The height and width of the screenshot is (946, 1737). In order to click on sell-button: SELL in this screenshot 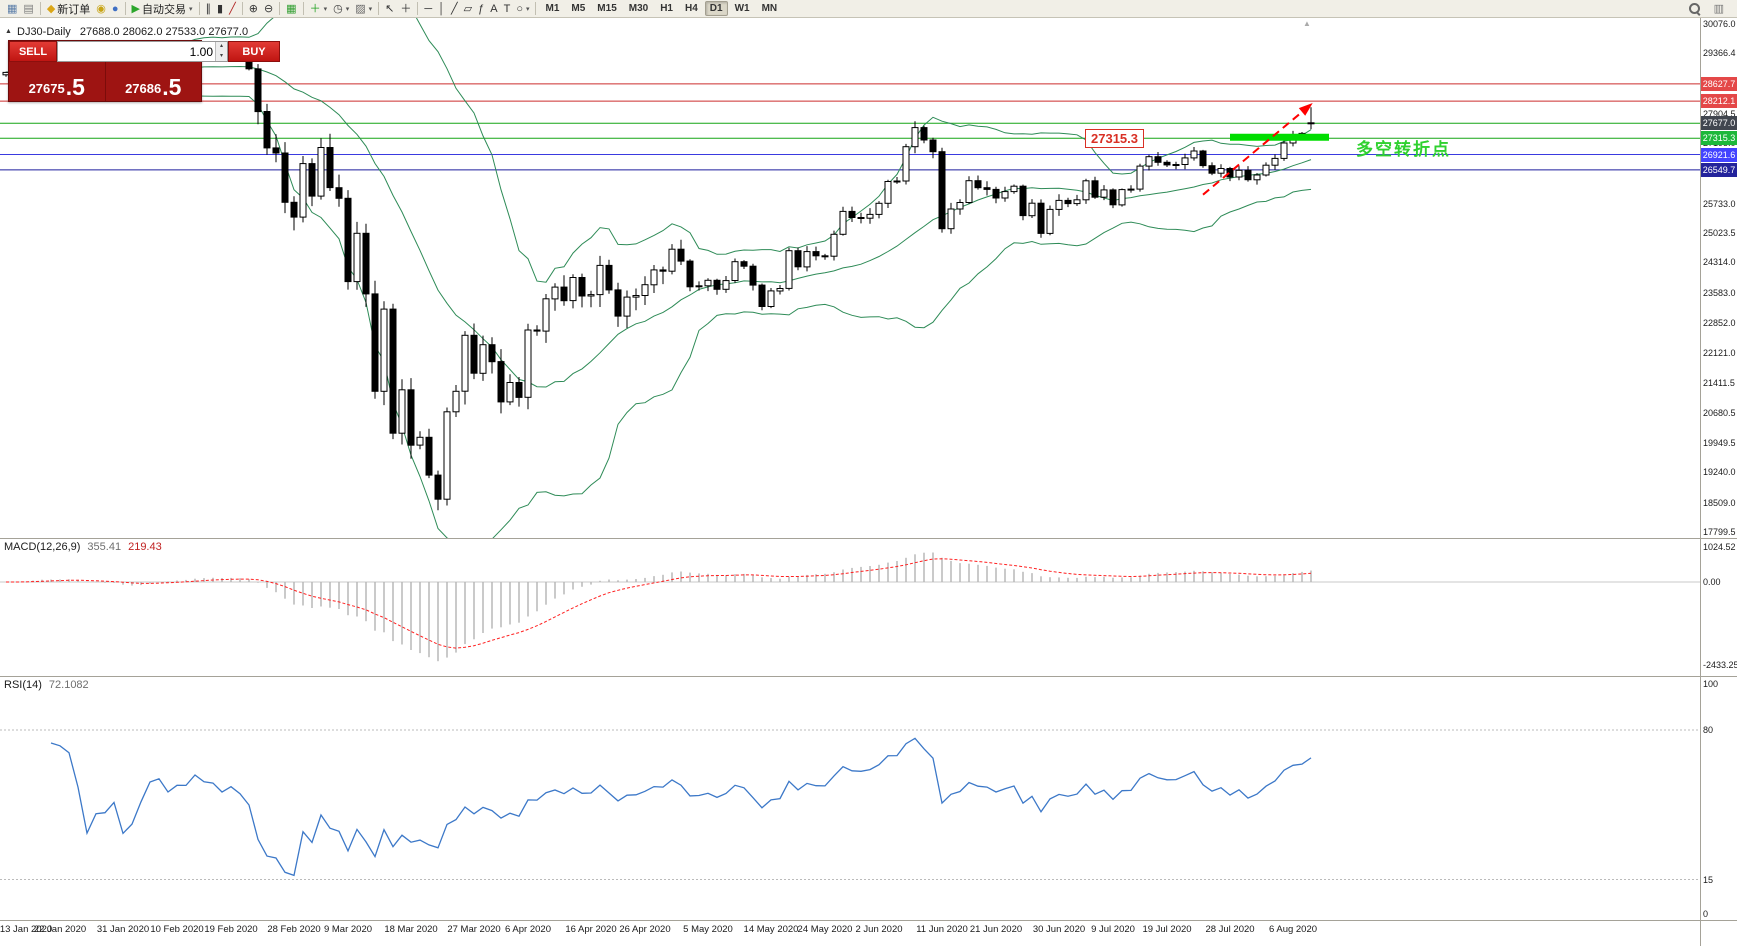, I will do `click(33, 51)`.